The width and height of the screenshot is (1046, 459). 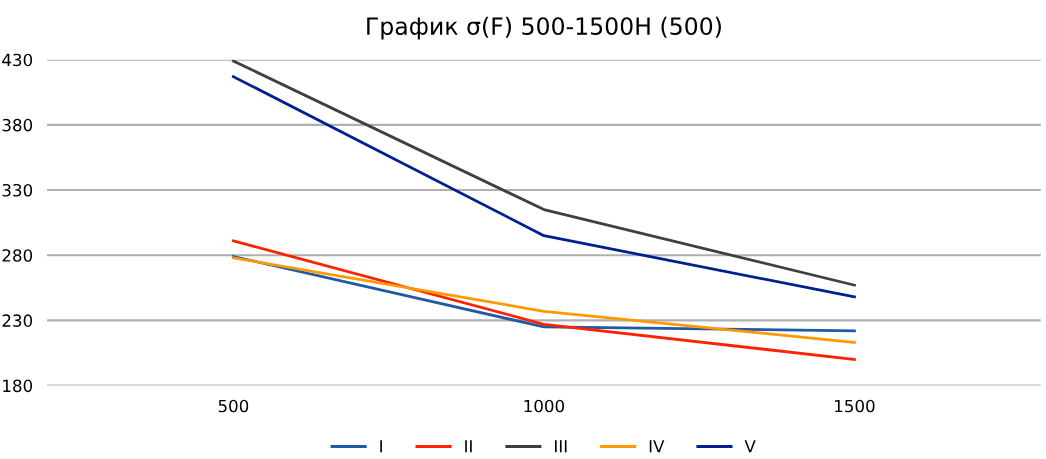 I want to click on y-tick-label: 330, so click(x=17, y=190).